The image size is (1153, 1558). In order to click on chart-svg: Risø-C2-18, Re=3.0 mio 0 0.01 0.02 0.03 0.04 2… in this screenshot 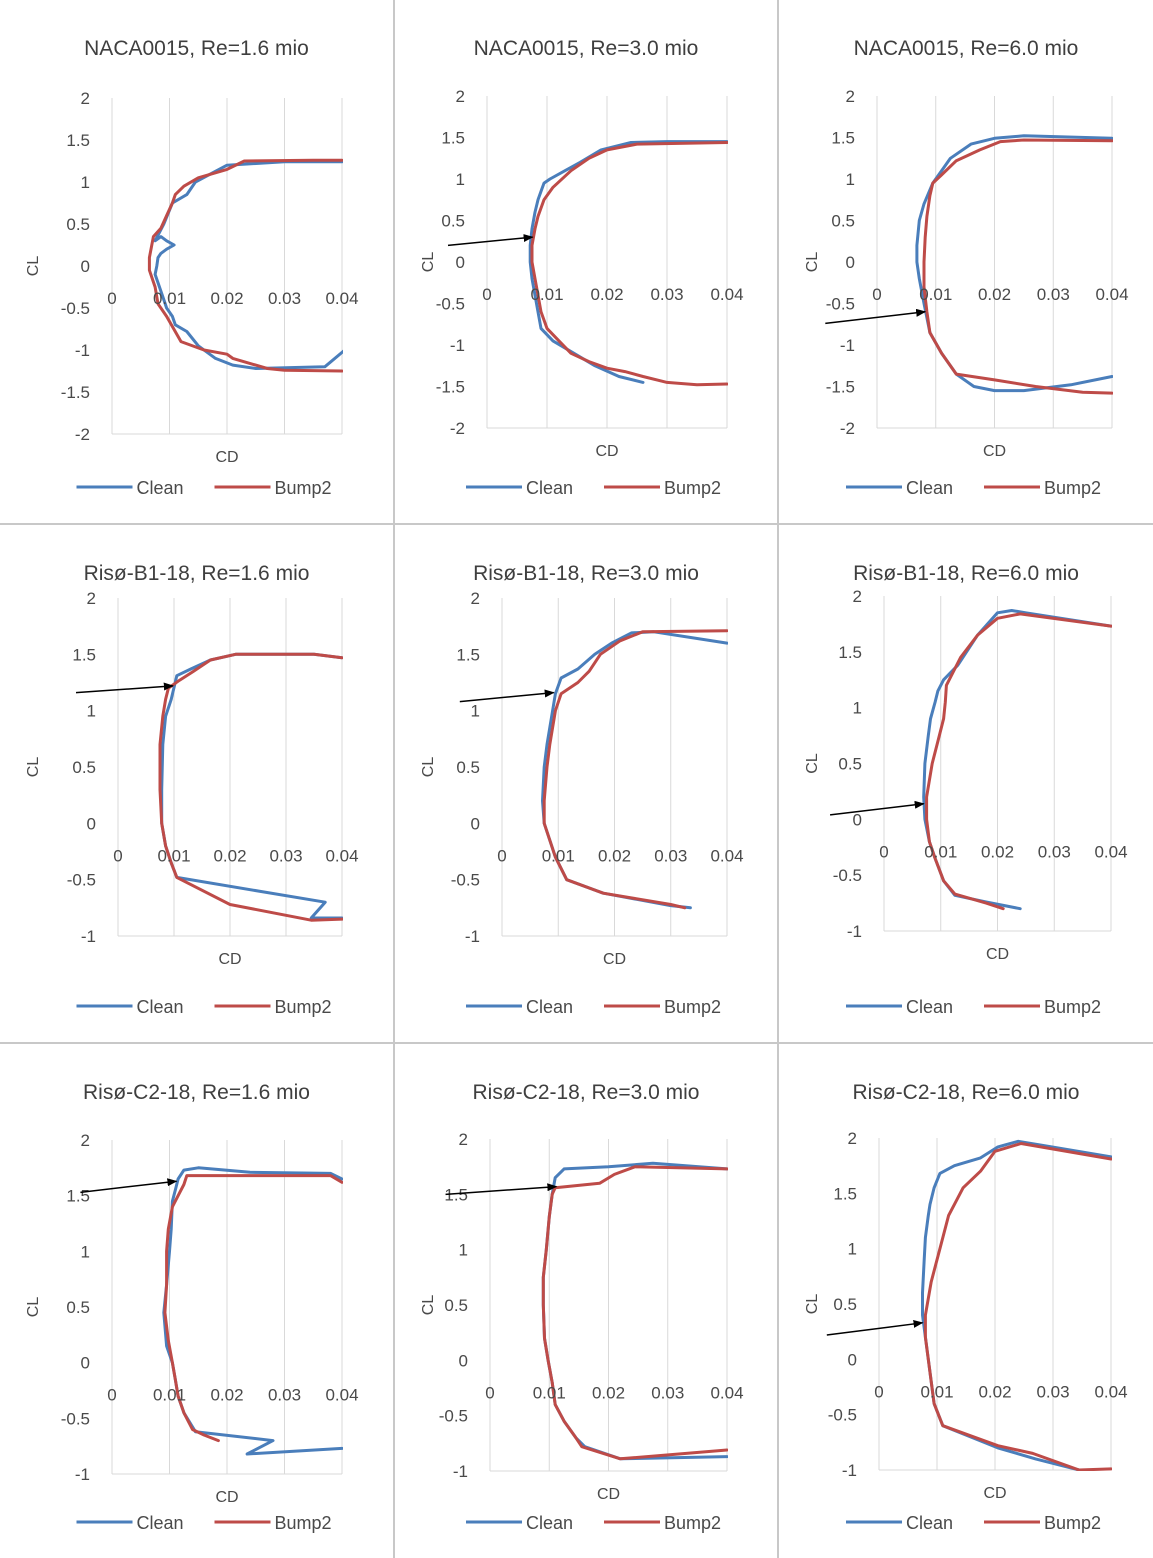, I will do `click(582, 1307)`.